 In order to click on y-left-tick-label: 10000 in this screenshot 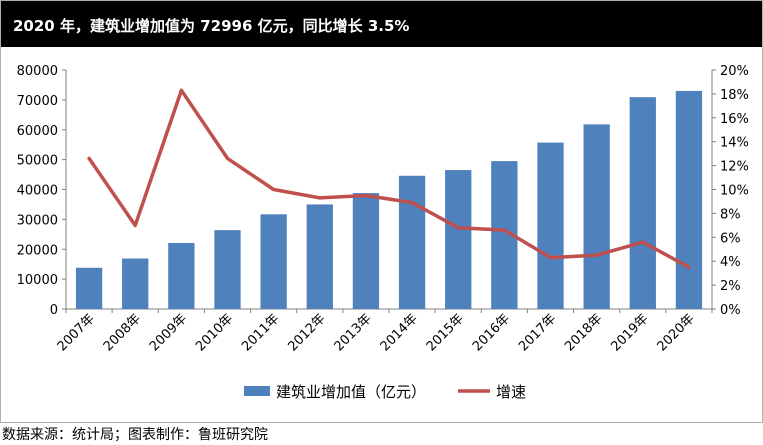, I will do `click(37, 280)`.